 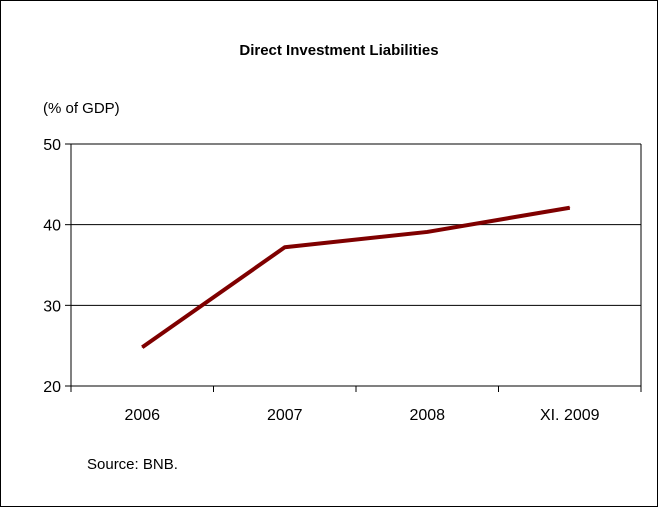 What do you see at coordinates (570, 415) in the screenshot?
I see `x-tick-label: XI. 2009` at bounding box center [570, 415].